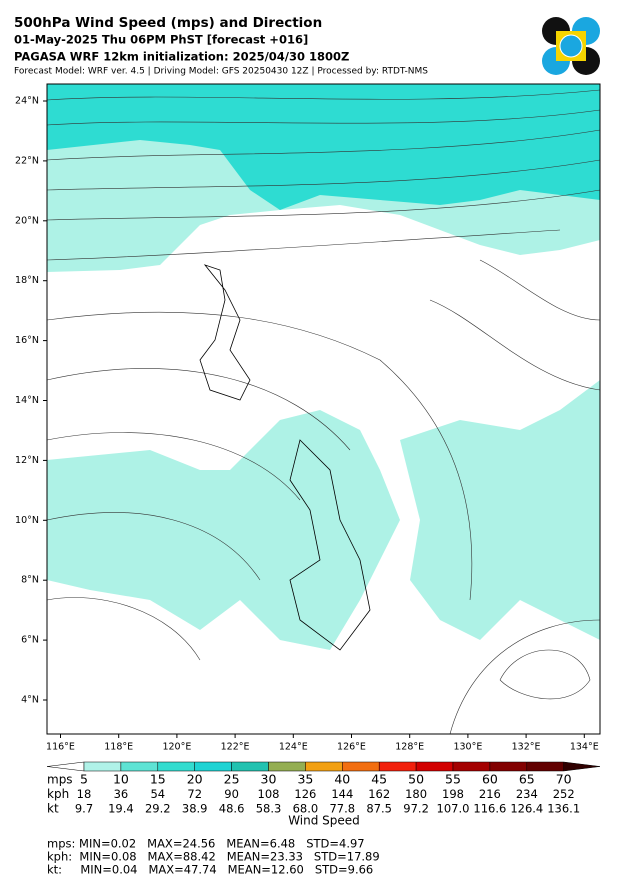 The height and width of the screenshot is (893, 623). Describe the element at coordinates (563, 809) in the screenshot. I see `colorbar-value: 136.1` at that location.